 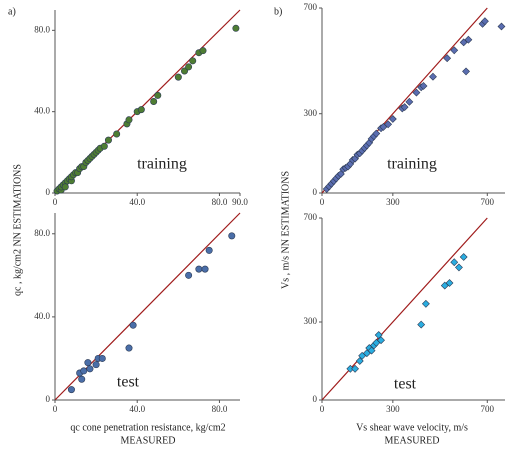 I want to click on y-axis-label: Vs , m/s NN ESTIMATIONS, so click(x=285, y=230).